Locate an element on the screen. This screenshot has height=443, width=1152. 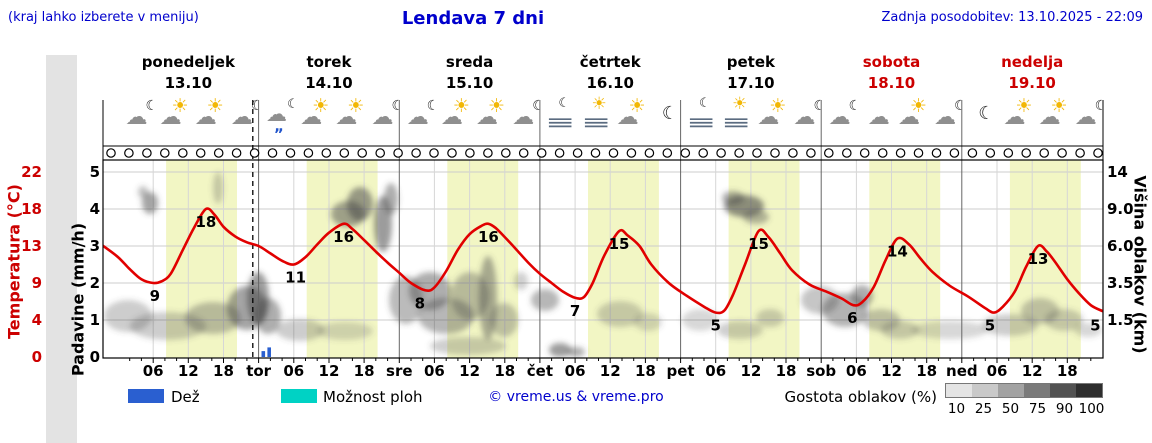
day-date: 17.10 is located at coordinates (751, 83).